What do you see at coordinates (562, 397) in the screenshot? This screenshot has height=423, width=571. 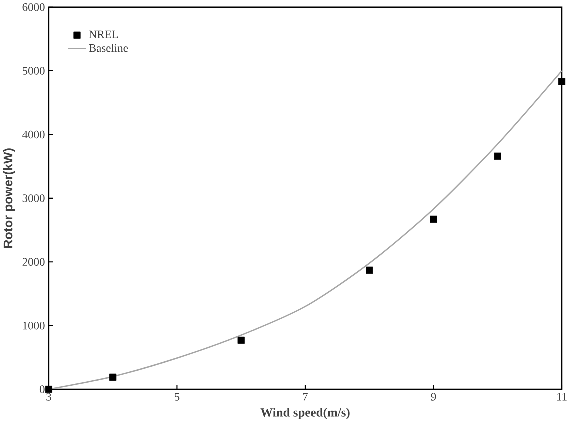 I see `x-tick-label: 11` at bounding box center [562, 397].